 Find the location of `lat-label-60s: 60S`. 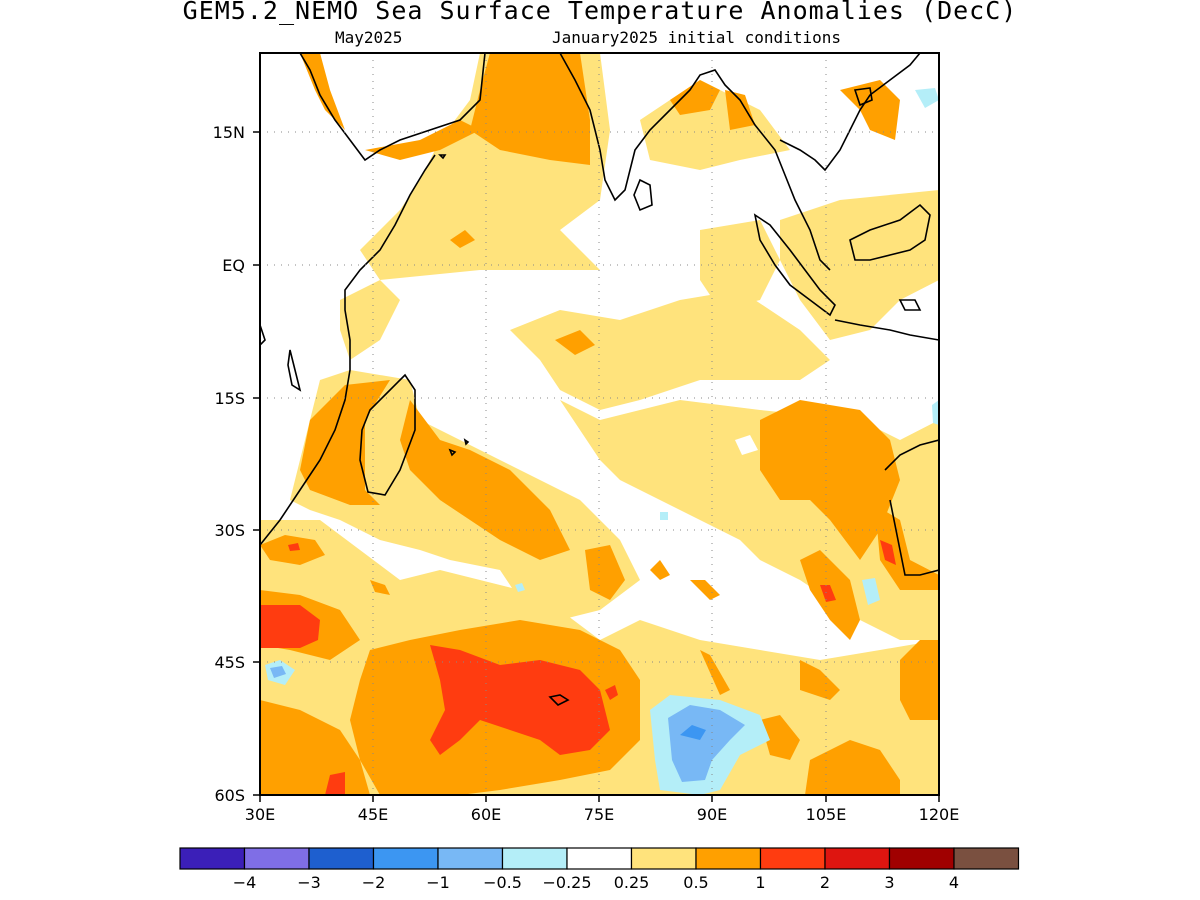

lat-label-60s: 60S is located at coordinates (229, 795).